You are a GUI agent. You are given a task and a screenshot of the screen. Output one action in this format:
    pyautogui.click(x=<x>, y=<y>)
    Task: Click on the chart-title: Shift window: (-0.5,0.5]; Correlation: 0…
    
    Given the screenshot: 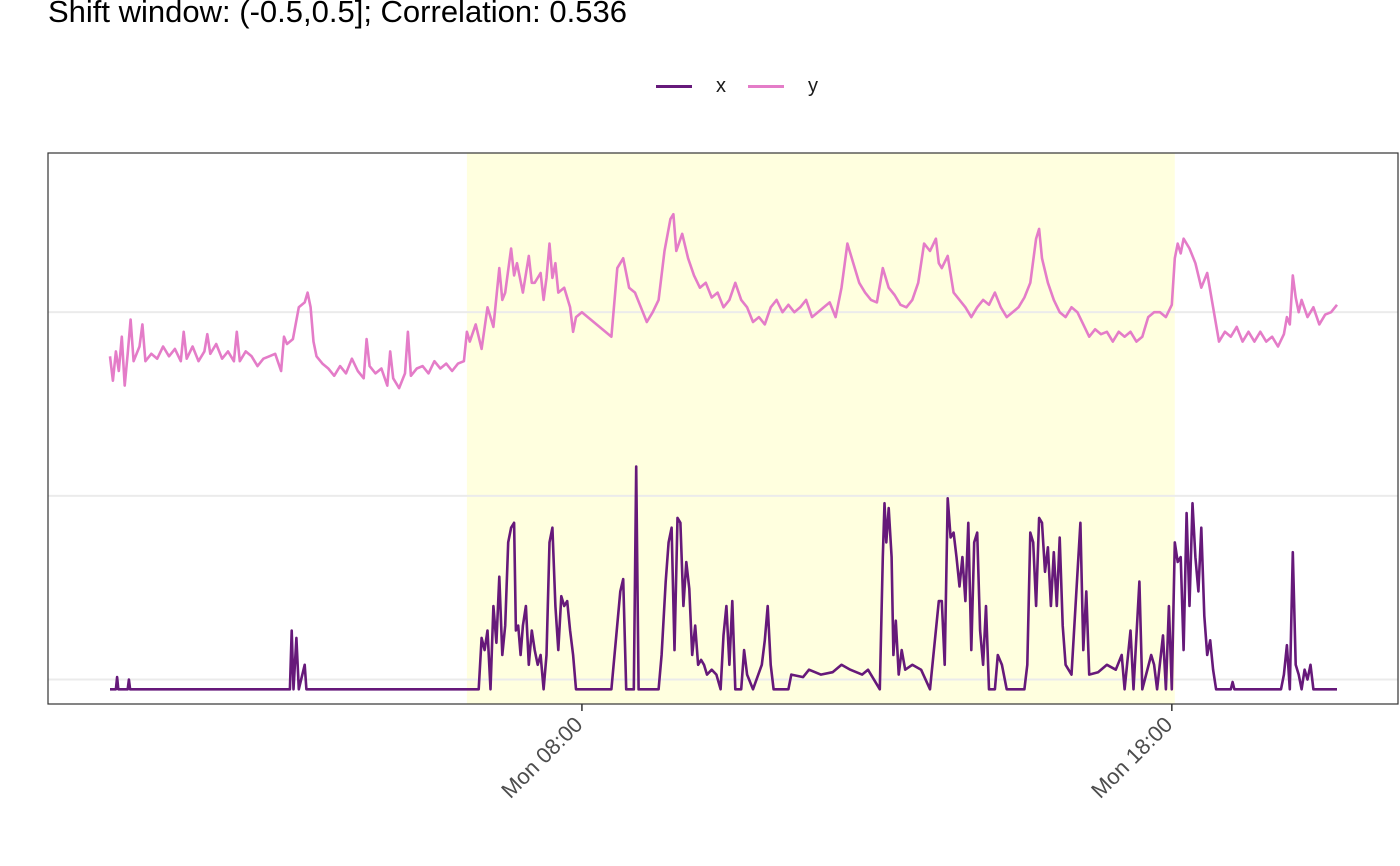 What is the action you would take?
    pyautogui.click(x=337, y=14)
    